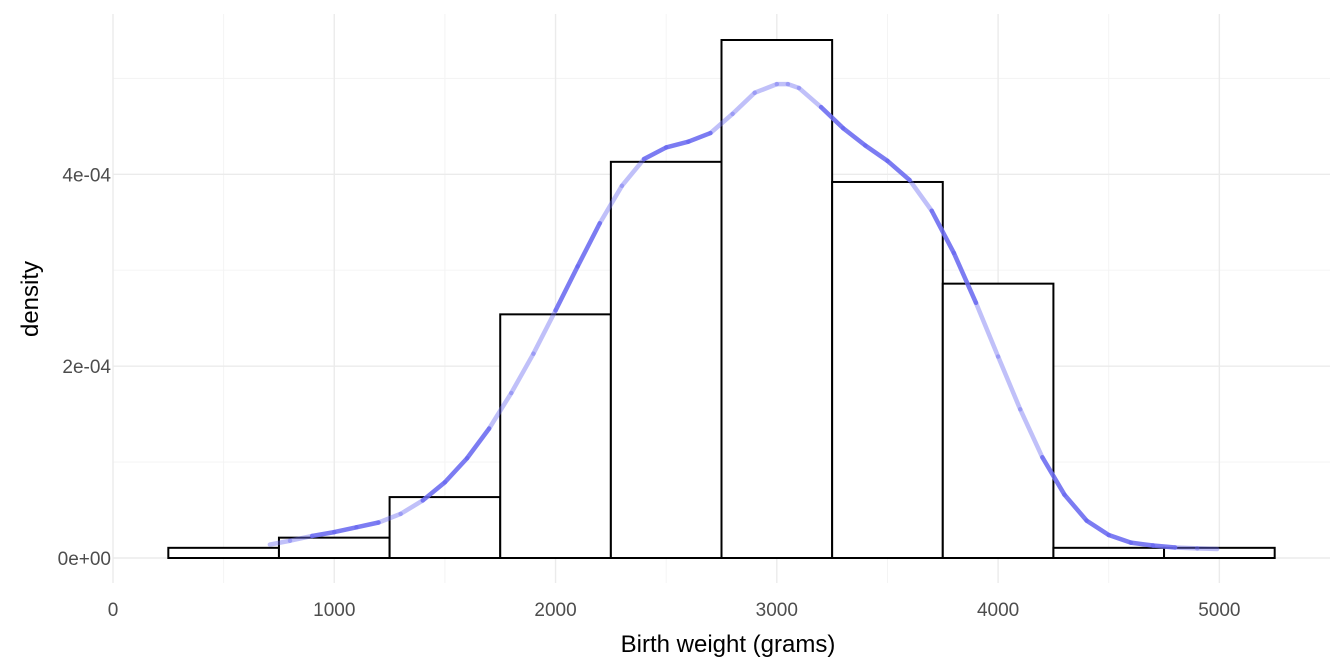  I want to click on x-tick-label: 2000, so click(555, 610).